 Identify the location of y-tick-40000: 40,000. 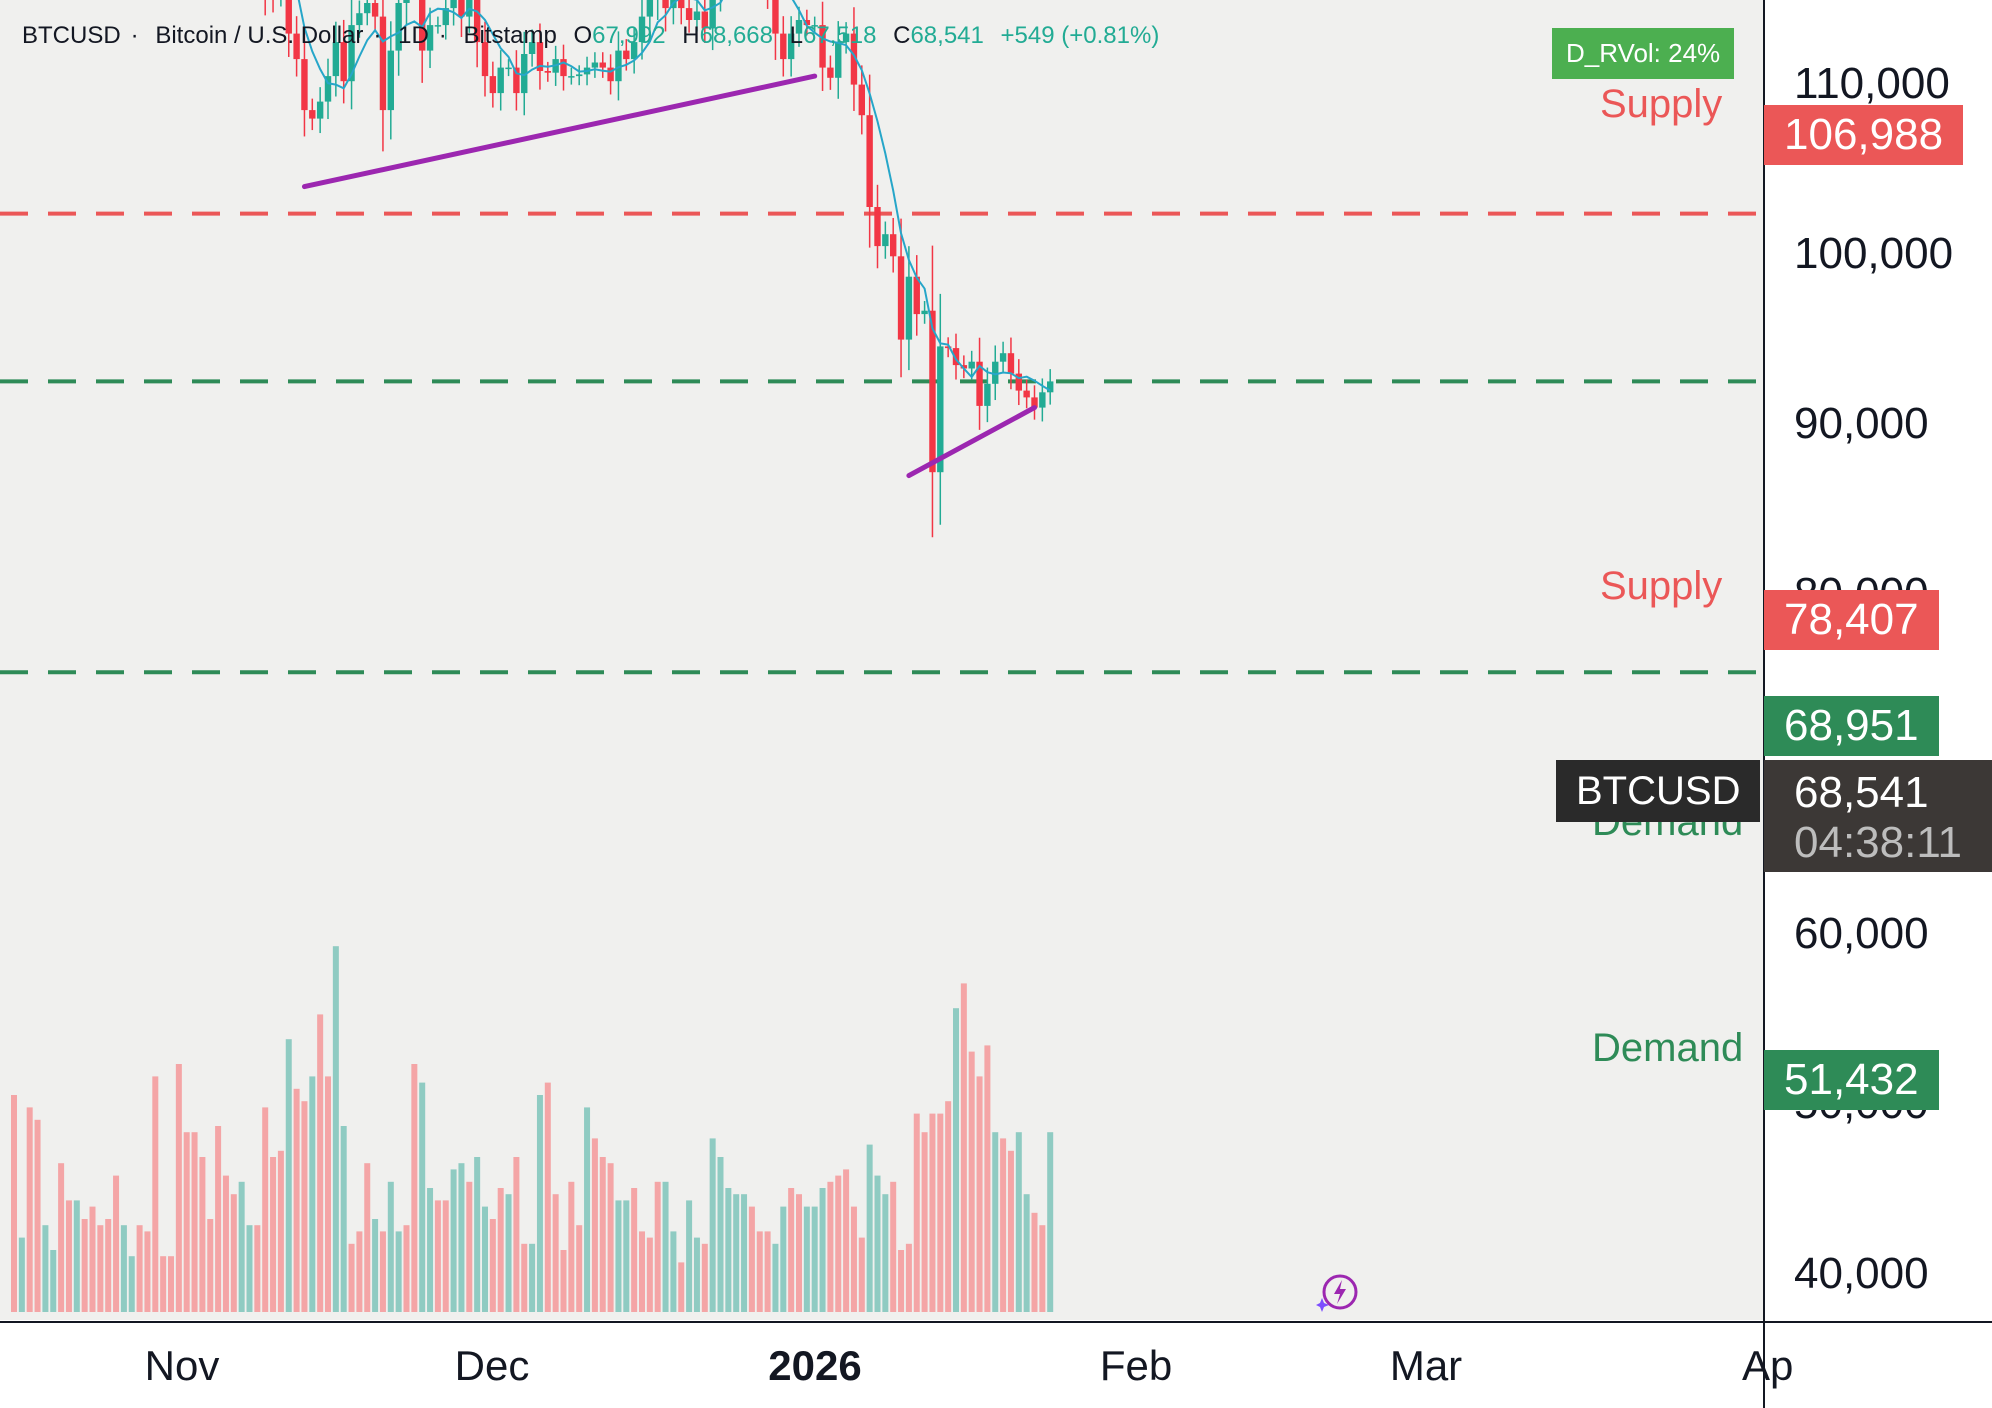
(1861, 1273).